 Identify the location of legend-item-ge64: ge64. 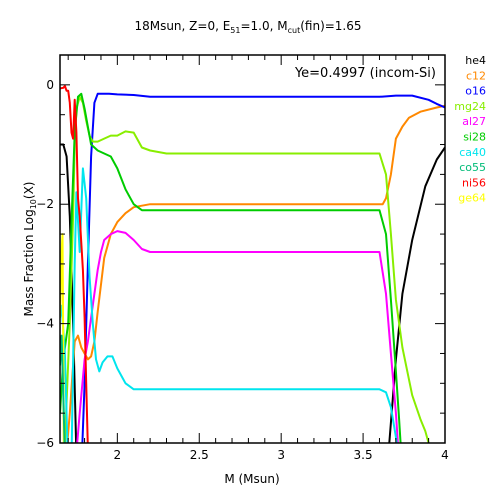
(472, 198).